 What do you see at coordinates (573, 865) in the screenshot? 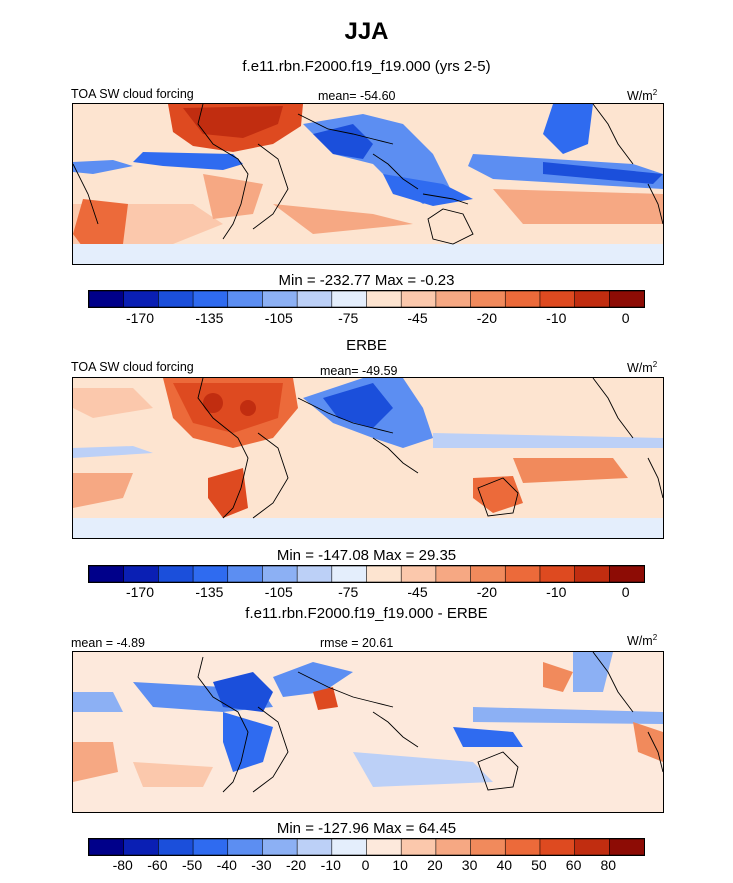
I see `colorbar-tick-3-13: 60` at bounding box center [573, 865].